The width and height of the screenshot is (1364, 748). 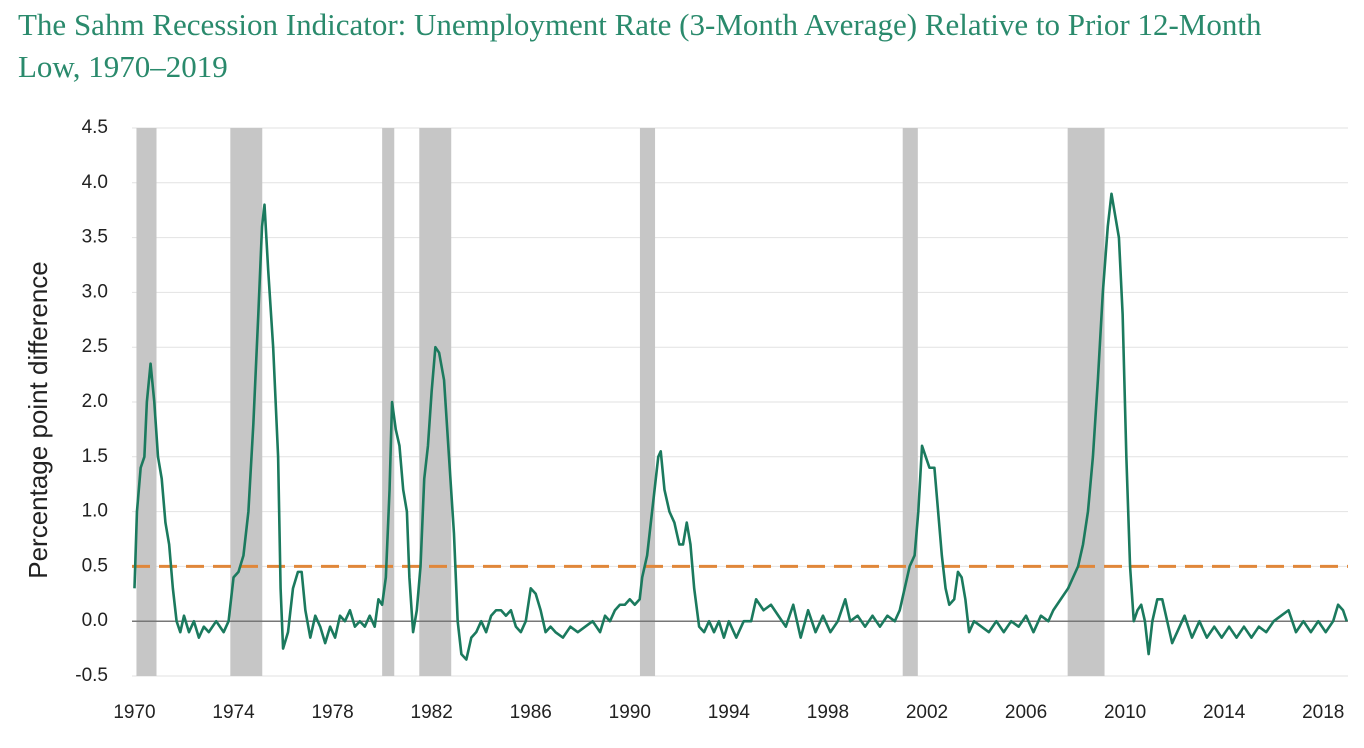 What do you see at coordinates (38, 420) in the screenshot?
I see `y-axis-label: Percentage point difference` at bounding box center [38, 420].